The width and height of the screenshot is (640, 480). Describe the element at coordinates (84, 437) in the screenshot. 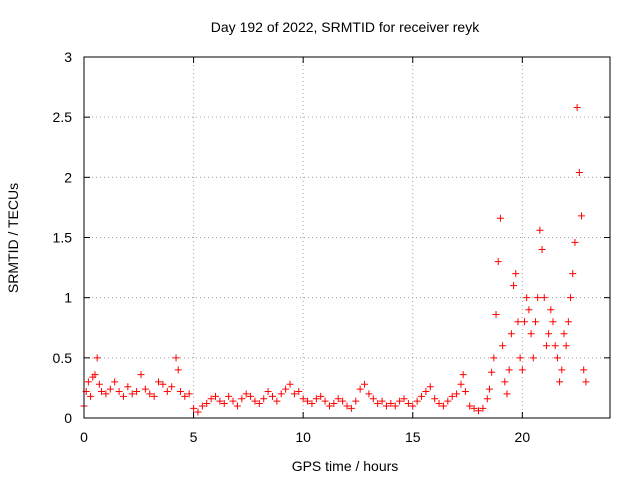

I see `x-tick-label: 0` at that location.